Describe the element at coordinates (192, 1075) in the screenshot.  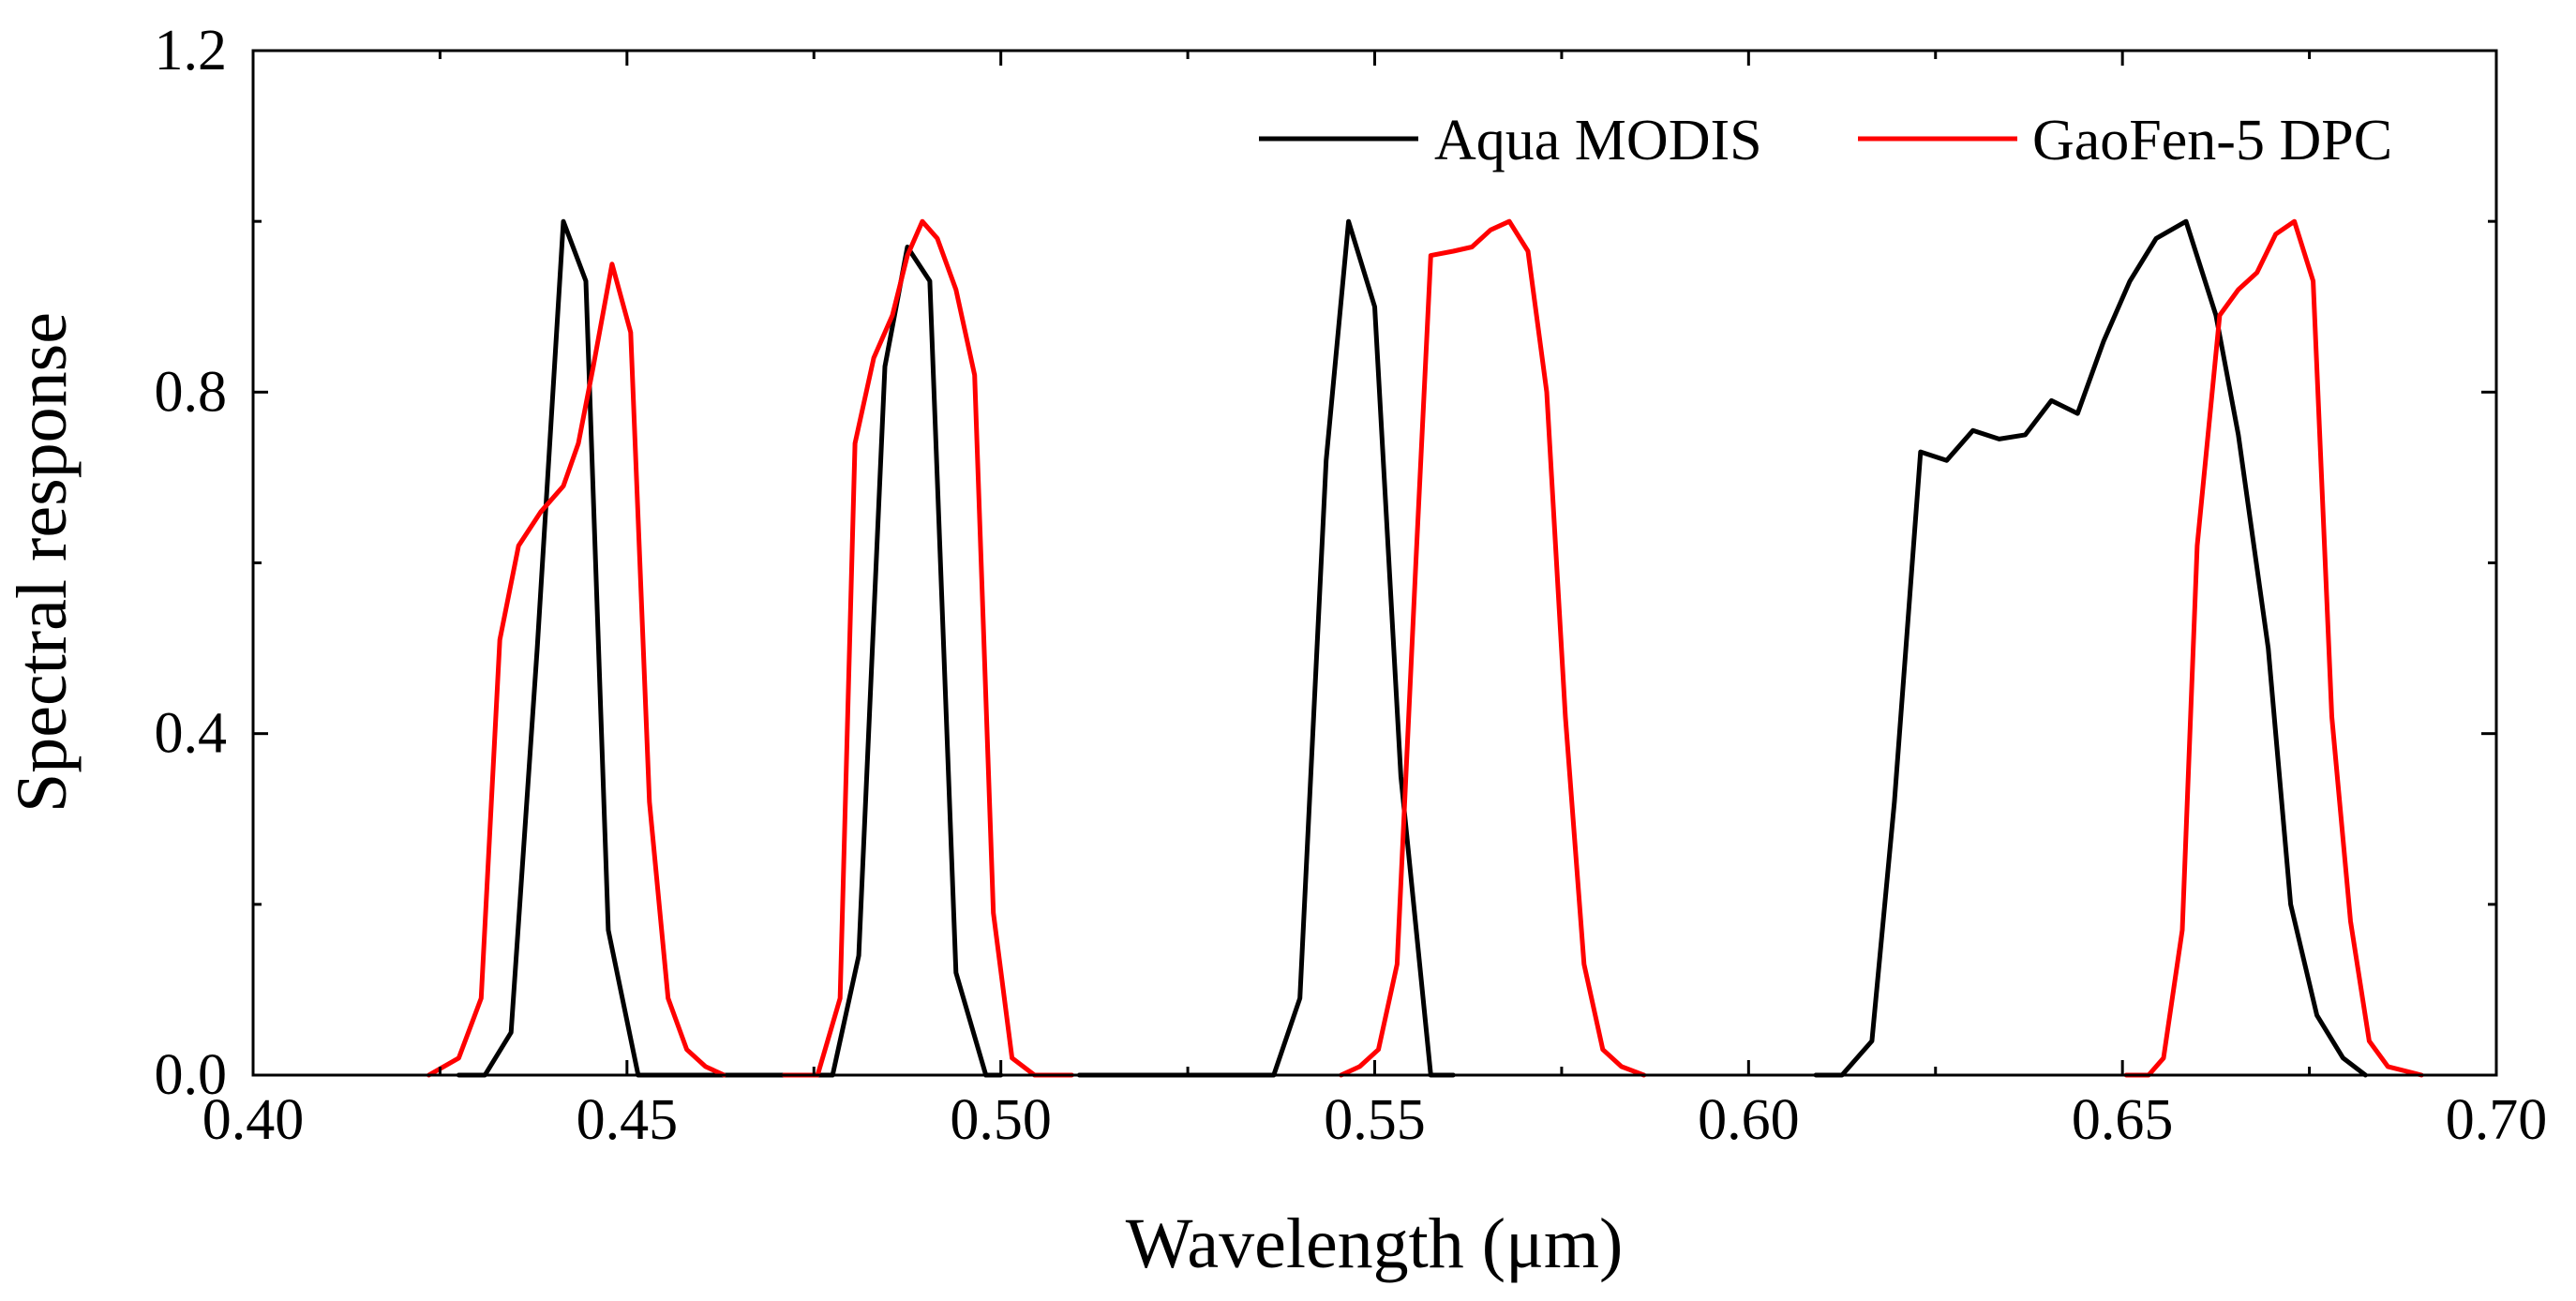
I see `y-tick-label: 0.0` at that location.